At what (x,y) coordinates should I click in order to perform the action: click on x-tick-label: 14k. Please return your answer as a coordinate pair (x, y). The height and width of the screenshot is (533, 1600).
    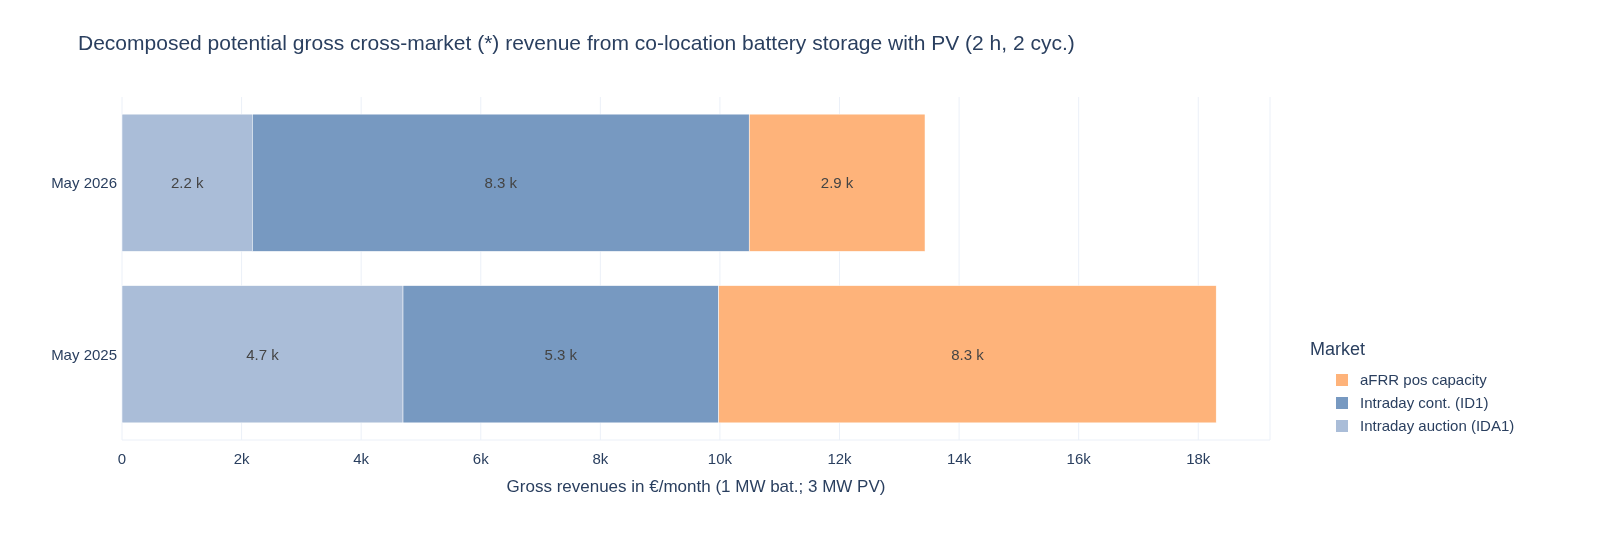
    Looking at the image, I should click on (959, 458).